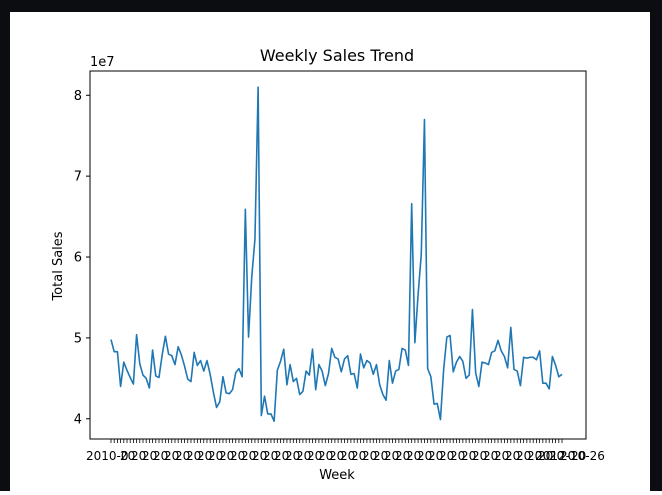 This screenshot has height=495, width=662. What do you see at coordinates (78, 177) in the screenshot?
I see `y-tick-label: 7` at bounding box center [78, 177].